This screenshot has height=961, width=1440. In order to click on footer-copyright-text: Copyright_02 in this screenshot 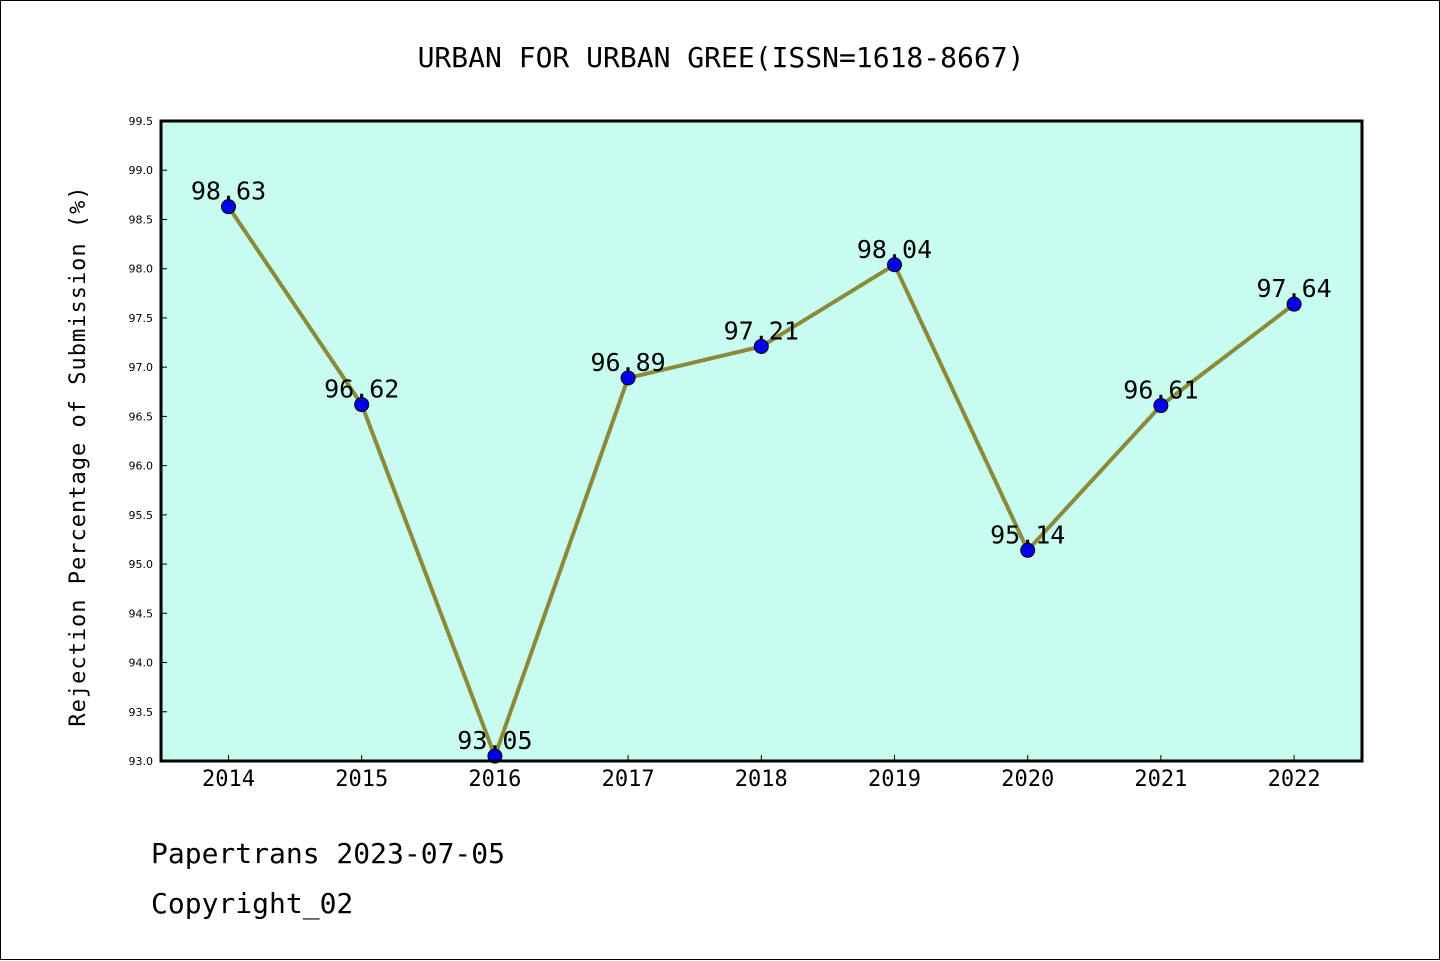, I will do `click(252, 903)`.